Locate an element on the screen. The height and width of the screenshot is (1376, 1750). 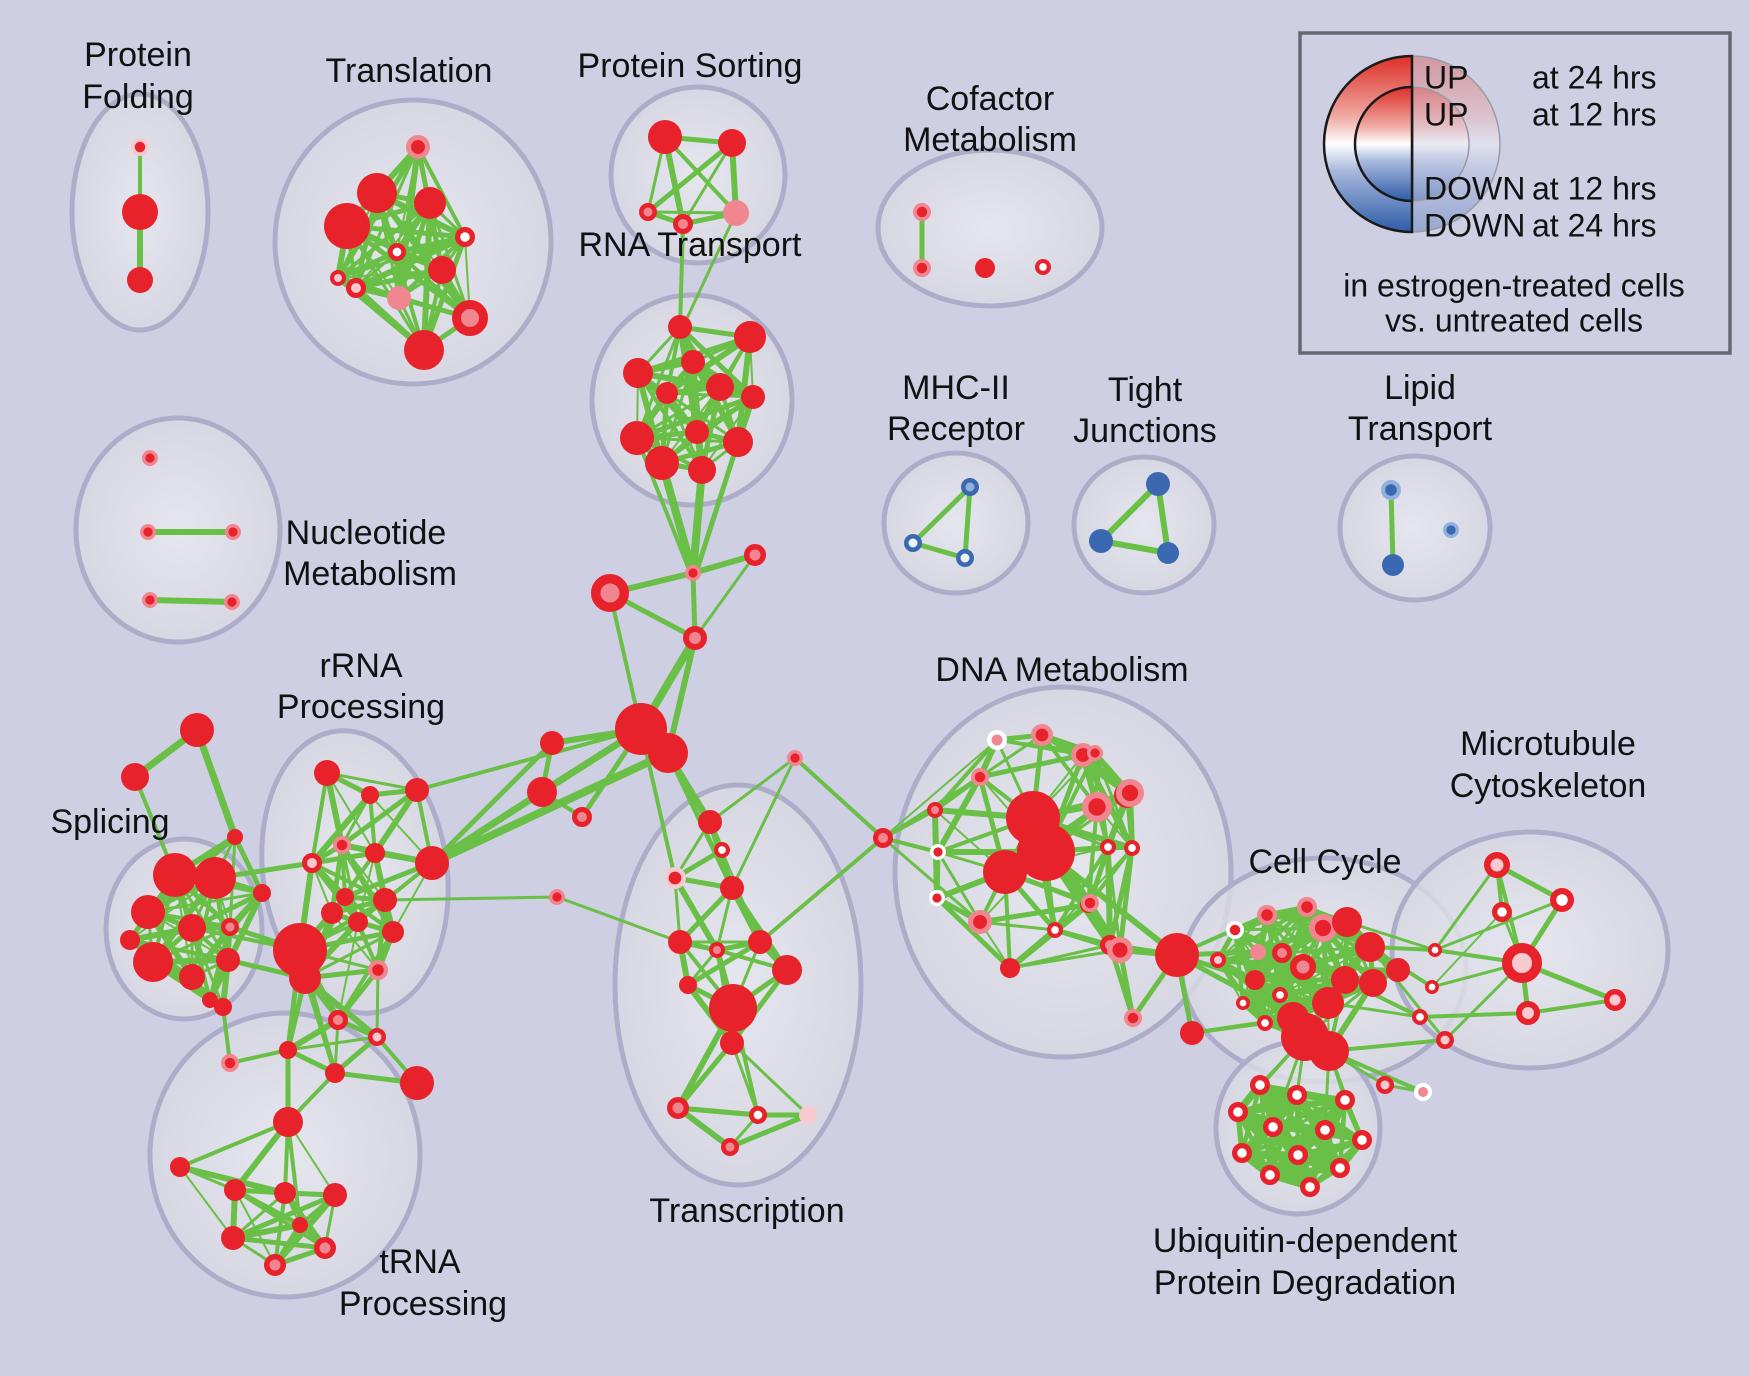
legend-box is located at coordinates (1515, 193).